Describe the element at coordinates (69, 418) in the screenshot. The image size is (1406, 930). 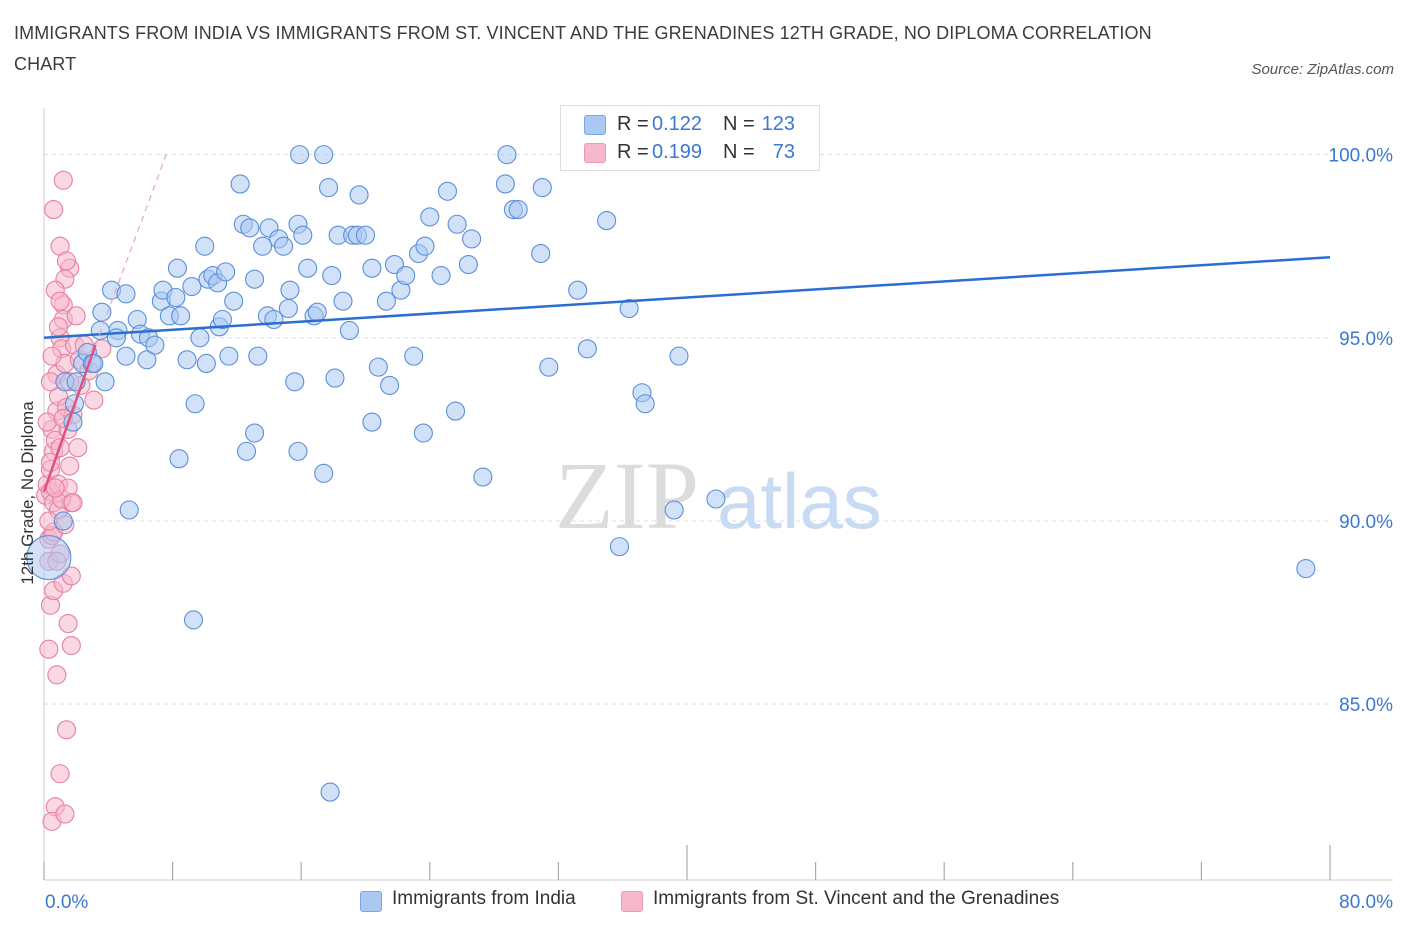
I see `trend-line-stvincent` at that location.